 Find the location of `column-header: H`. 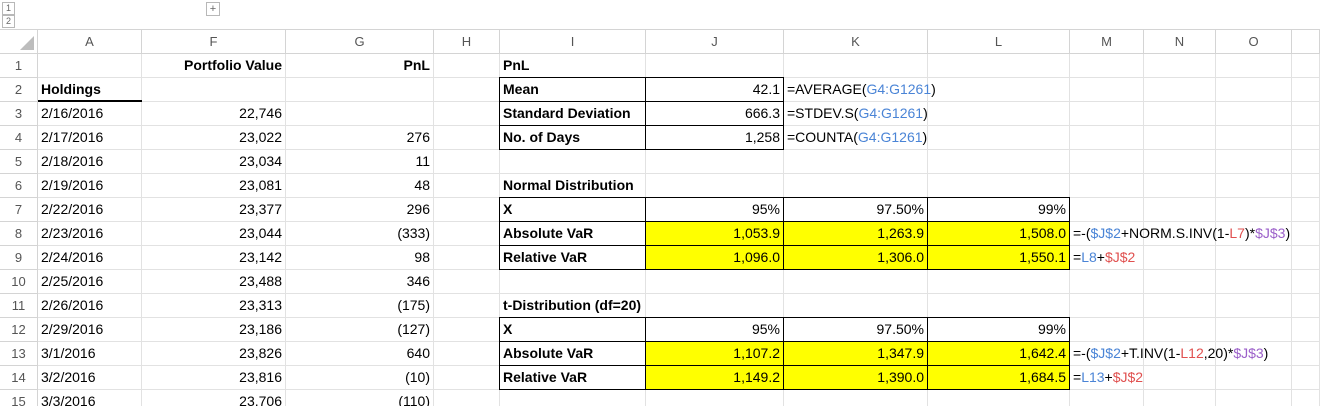

column-header: H is located at coordinates (467, 42).